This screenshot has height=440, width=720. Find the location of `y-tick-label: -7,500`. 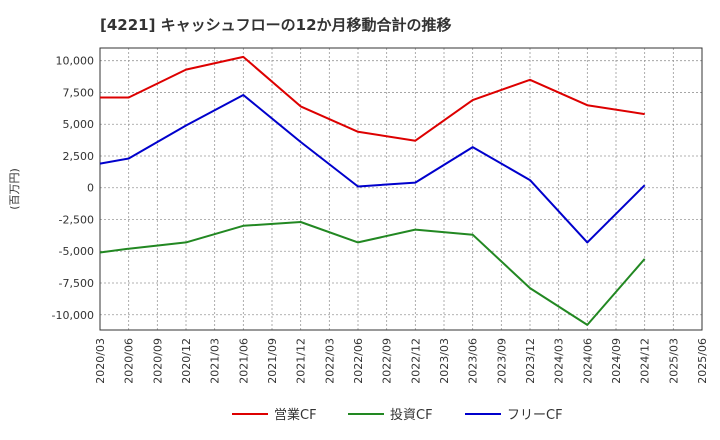

y-tick-label: -7,500 is located at coordinates (76, 283).